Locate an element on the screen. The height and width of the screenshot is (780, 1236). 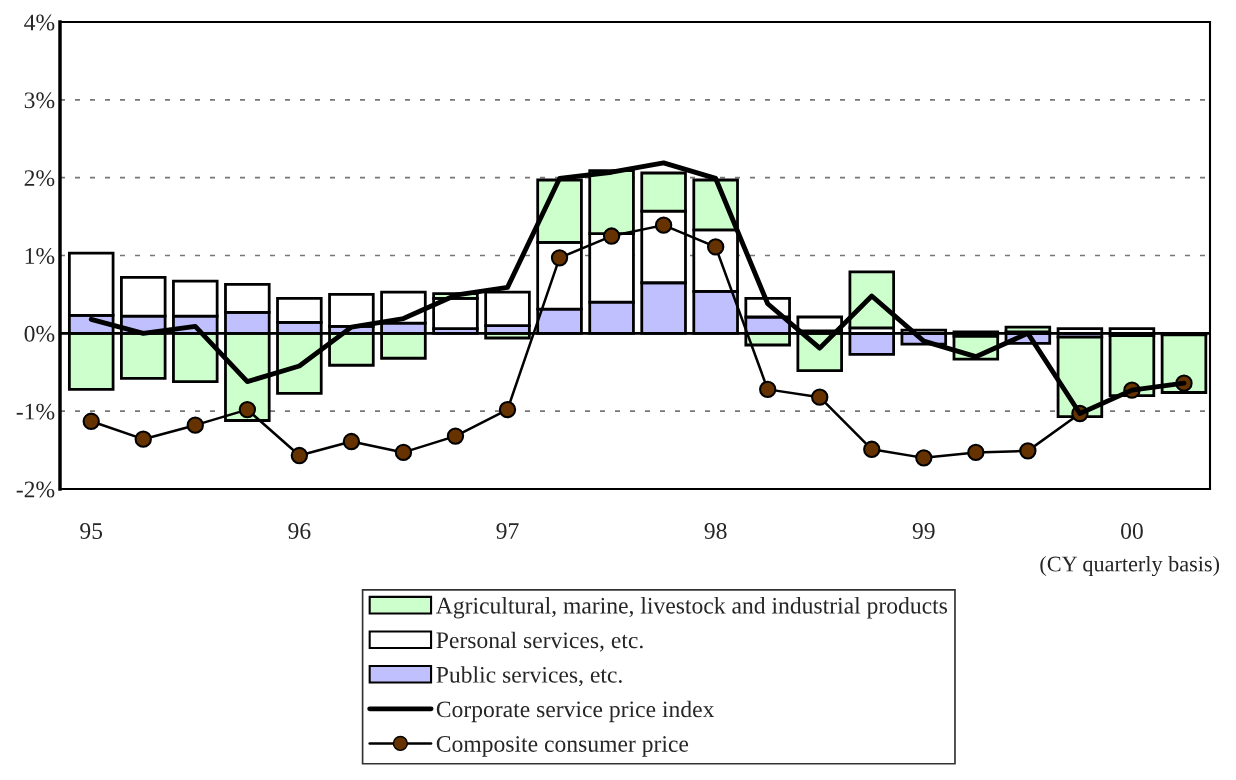
legend-label: Corporate service price index is located at coordinates (575, 711).